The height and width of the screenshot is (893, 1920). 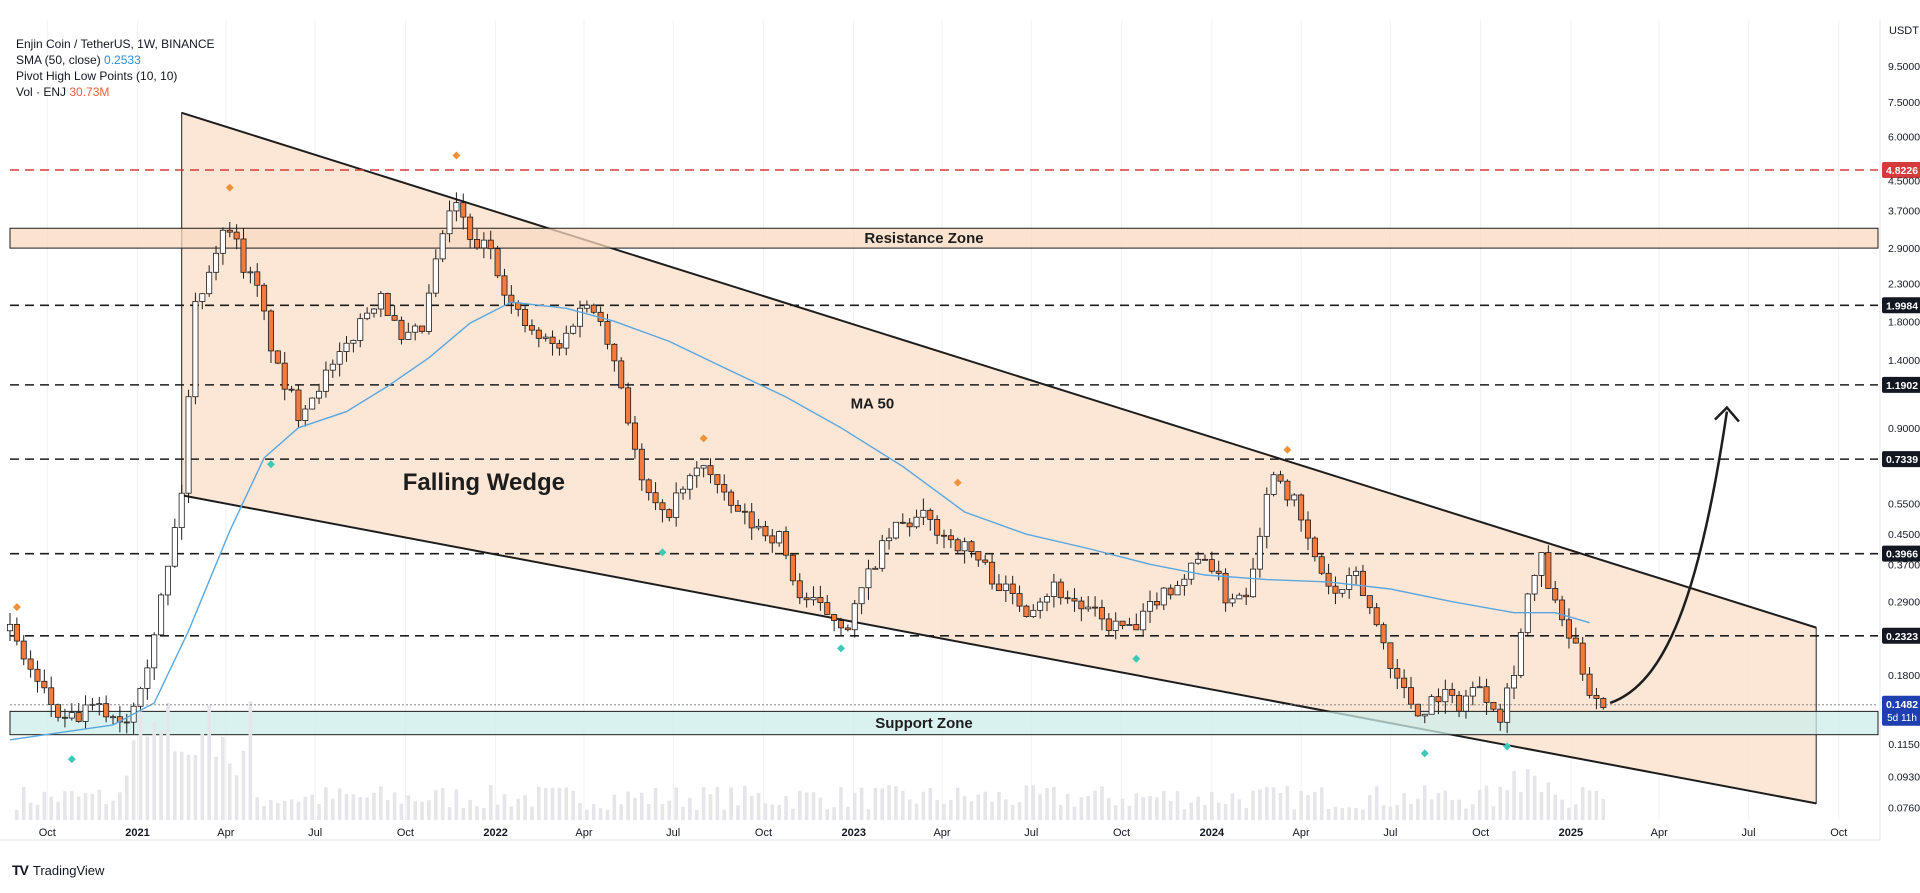 What do you see at coordinates (673, 833) in the screenshot?
I see `x-tick-label-7: Jul` at bounding box center [673, 833].